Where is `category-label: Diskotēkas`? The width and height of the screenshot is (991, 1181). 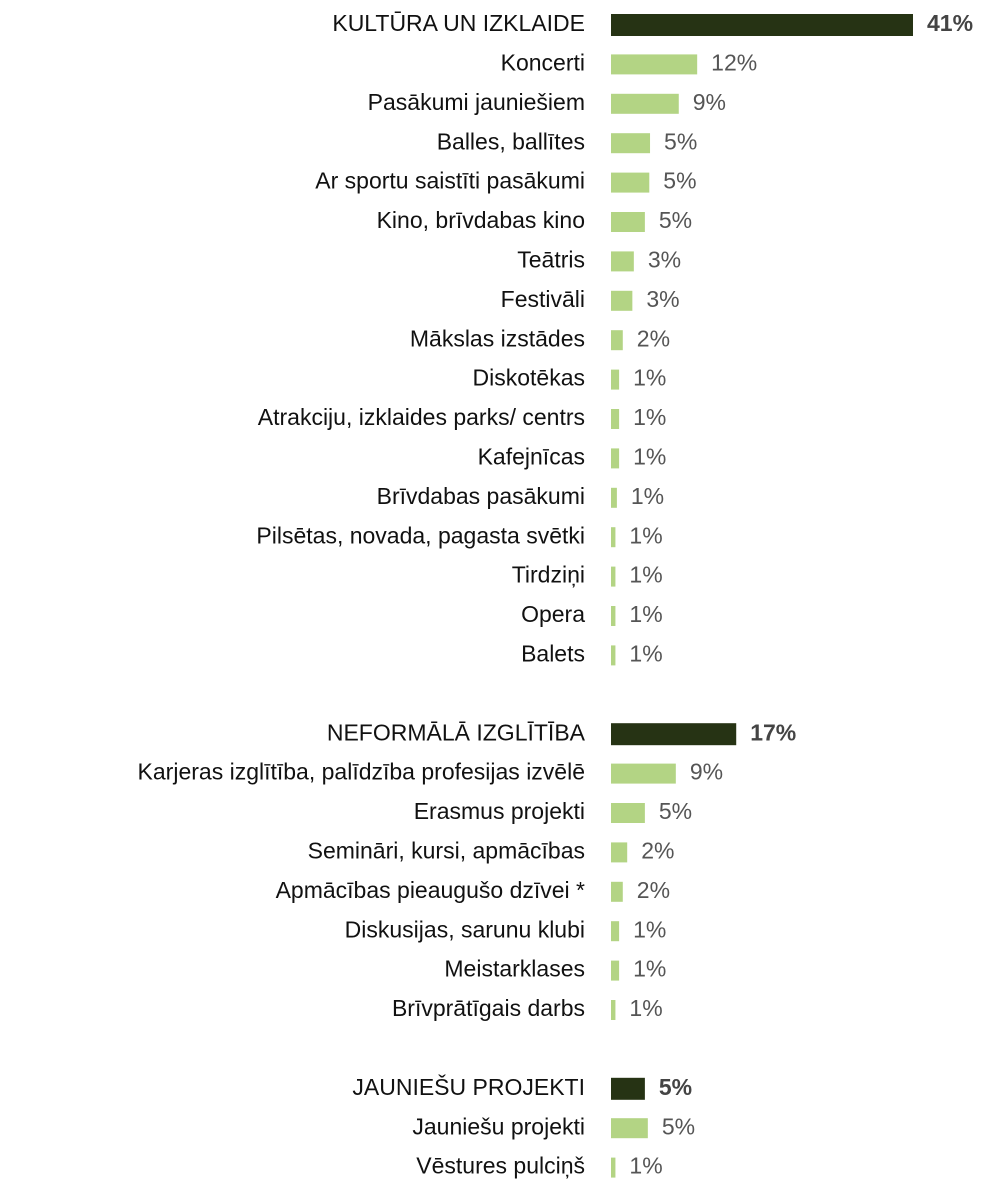
category-label: Diskotēkas is located at coordinates (529, 378).